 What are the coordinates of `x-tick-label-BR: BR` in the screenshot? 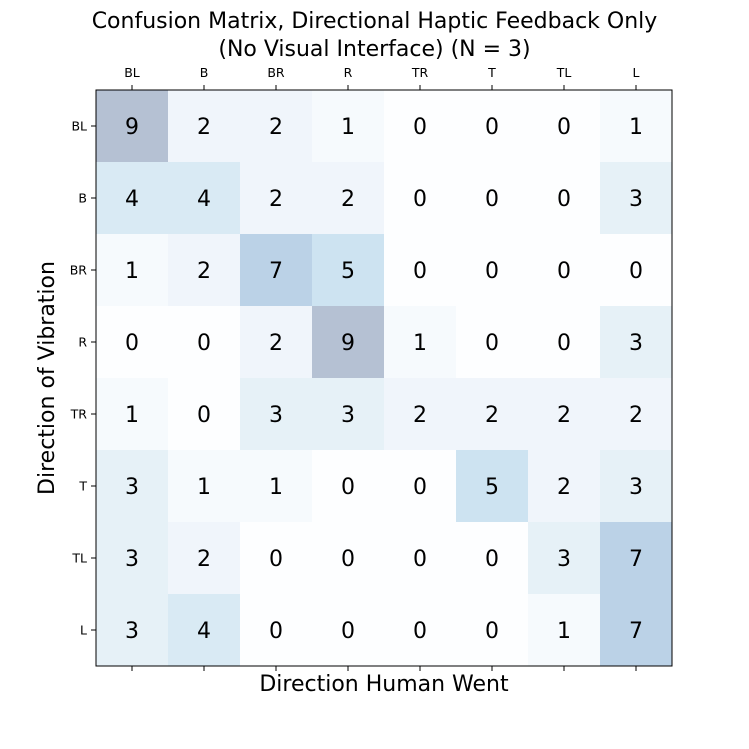 It's located at (276, 72).